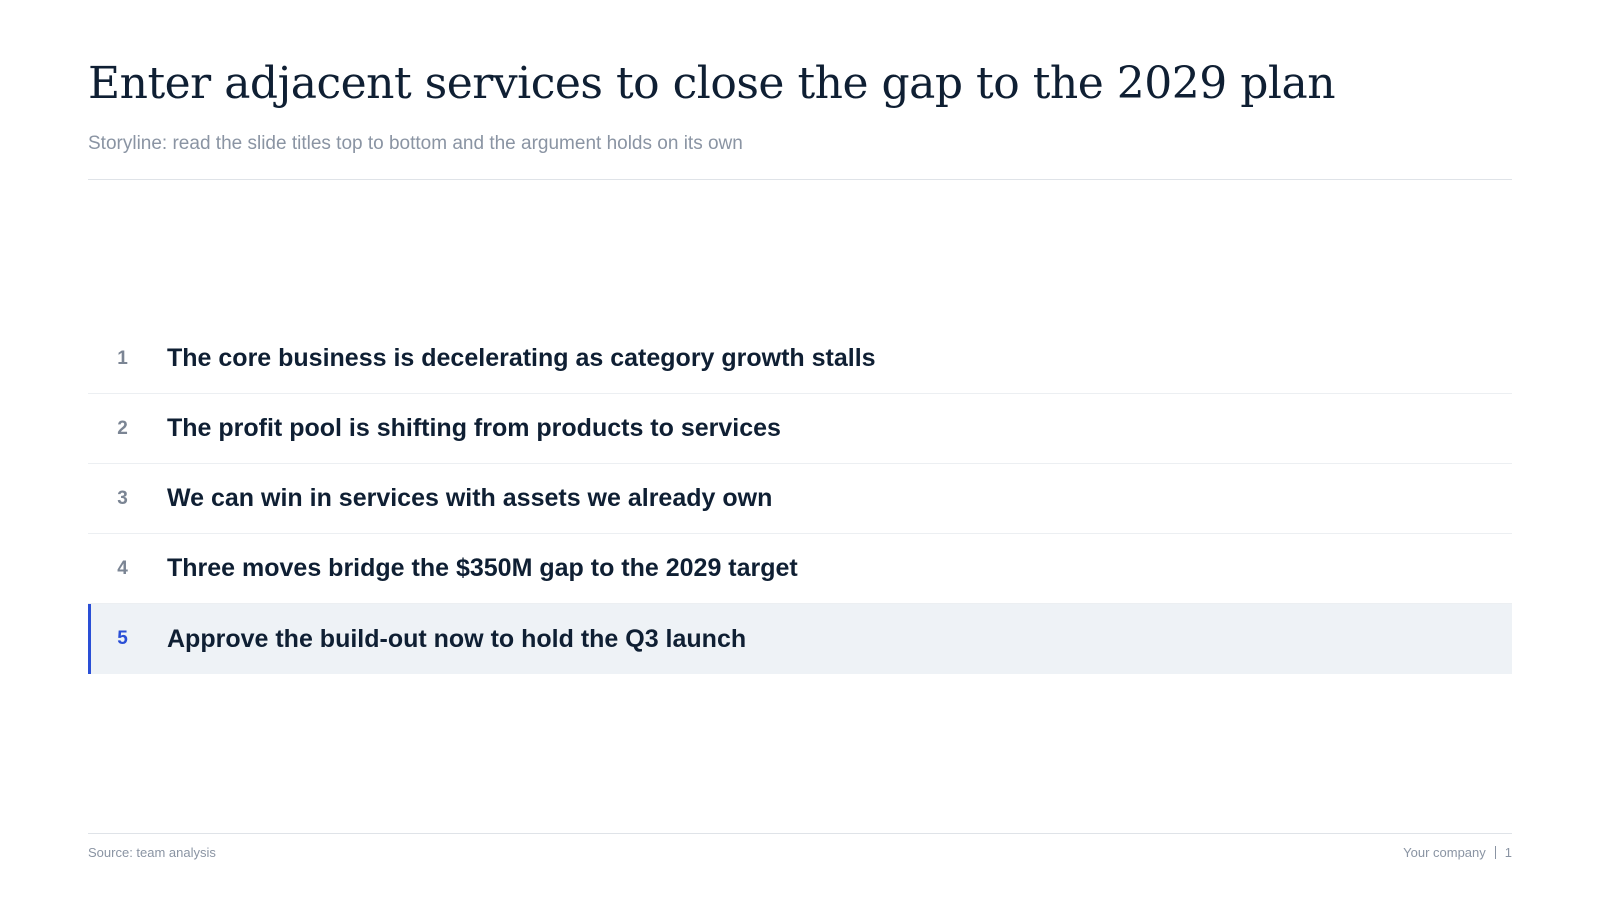 The height and width of the screenshot is (900, 1600). Describe the element at coordinates (800, 833) in the screenshot. I see `footer-rule` at that location.